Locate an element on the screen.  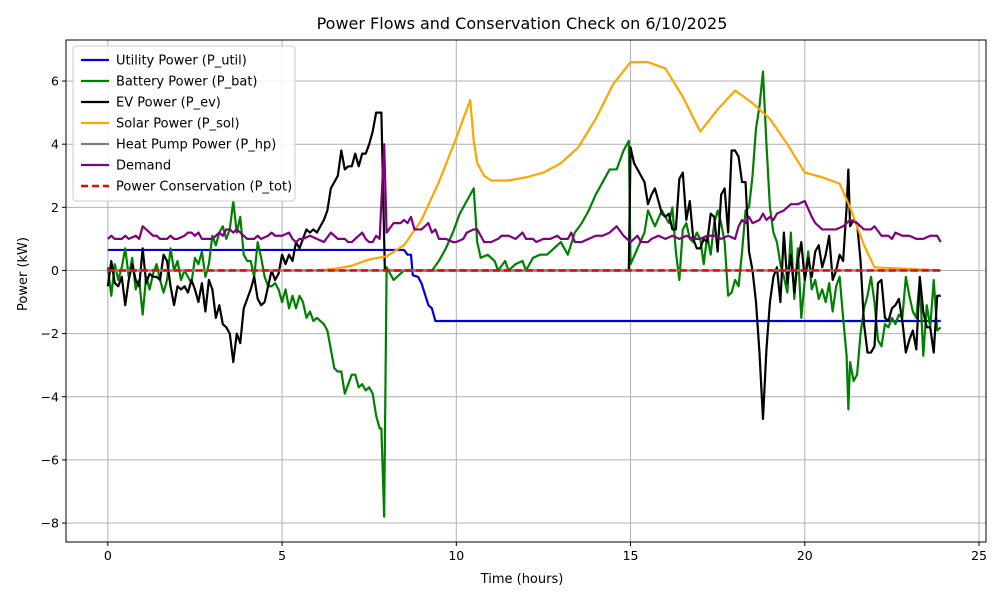
legend-label: Solar Power (P_sol) is located at coordinates (178, 124).